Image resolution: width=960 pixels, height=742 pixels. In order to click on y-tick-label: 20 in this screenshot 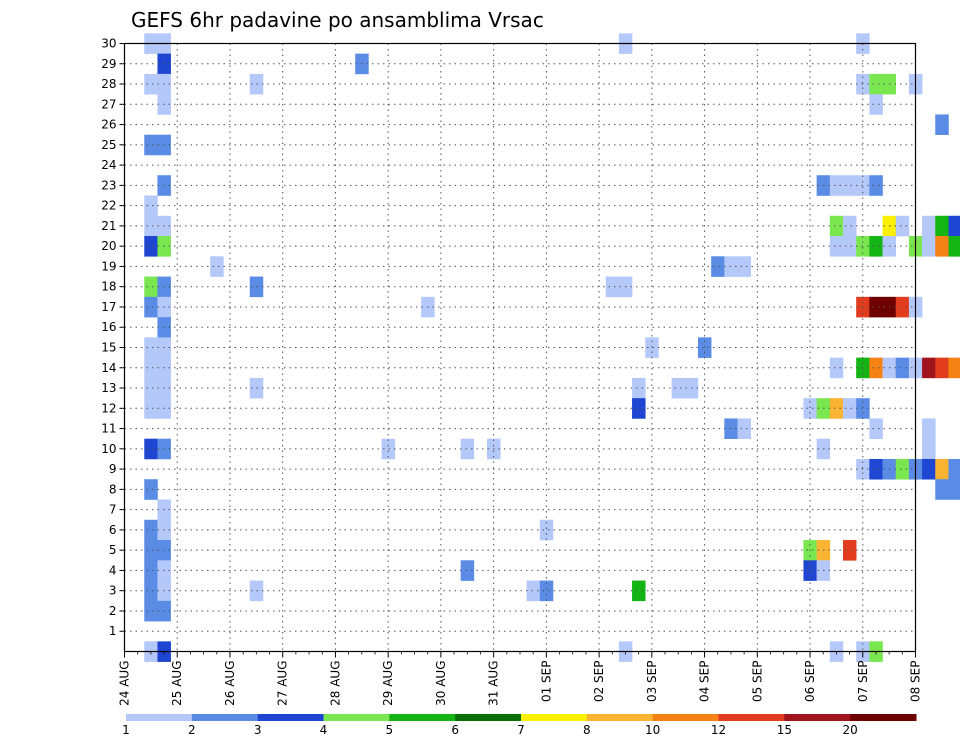, I will do `click(108, 246)`.